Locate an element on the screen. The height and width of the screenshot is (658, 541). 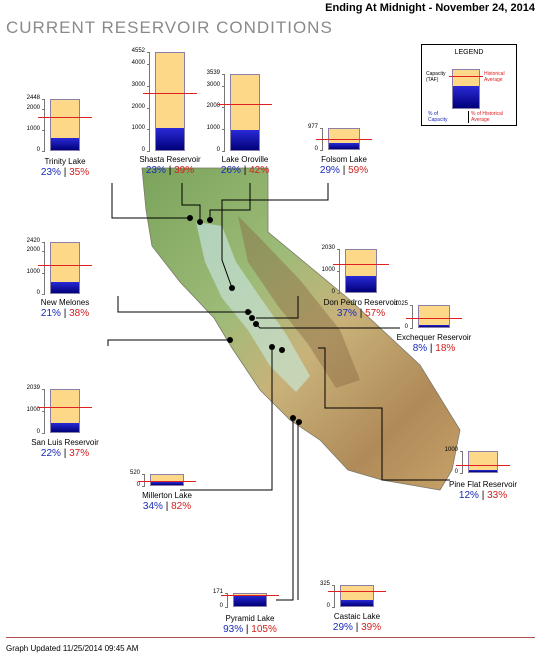
pct-of-capacity: 23% is located at coordinates (50, 172).